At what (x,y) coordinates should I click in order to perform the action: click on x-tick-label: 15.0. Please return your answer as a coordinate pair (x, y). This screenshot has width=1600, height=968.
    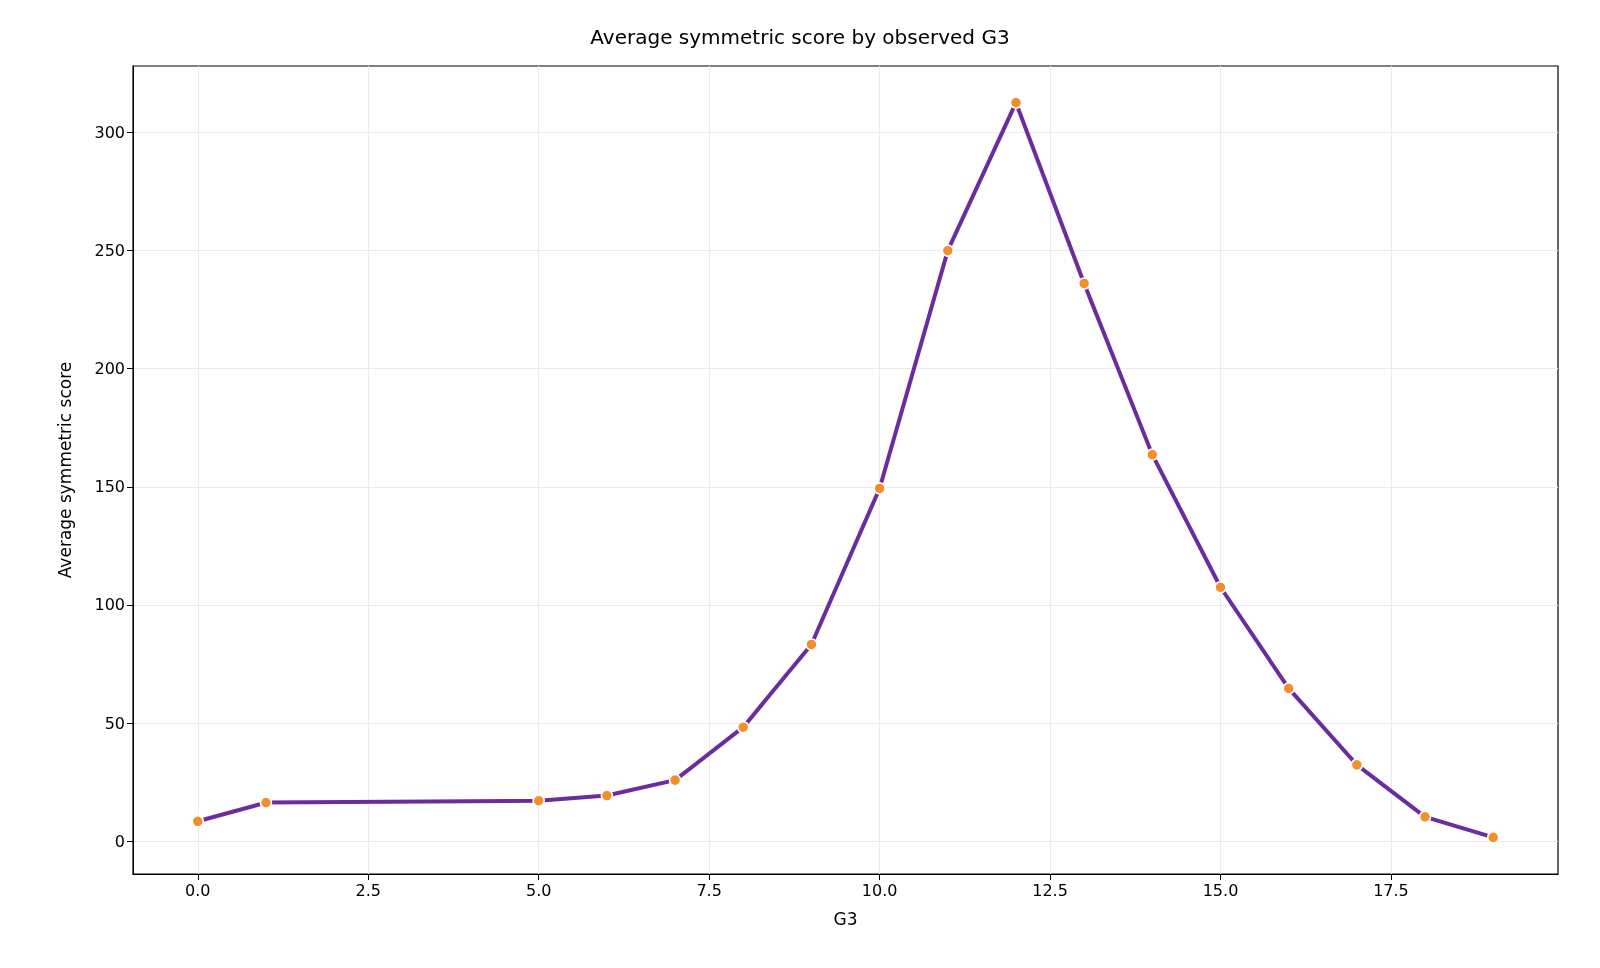
    Looking at the image, I should click on (1220, 890).